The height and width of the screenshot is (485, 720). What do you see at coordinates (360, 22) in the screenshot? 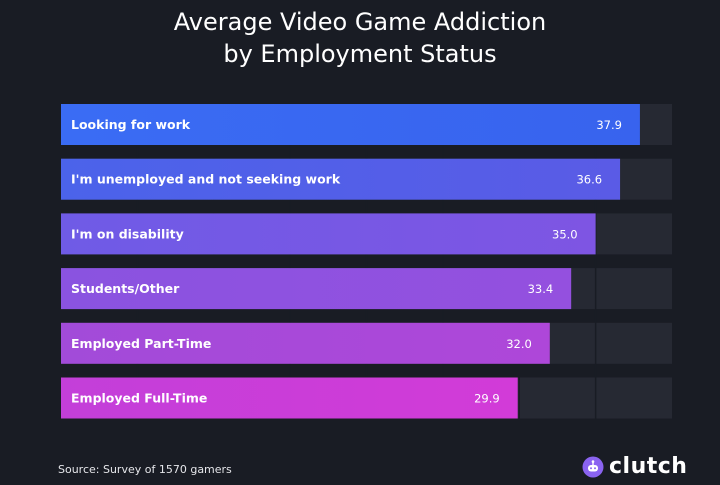
I see `chart-title-line-1: Average Video Game Addiction` at bounding box center [360, 22].